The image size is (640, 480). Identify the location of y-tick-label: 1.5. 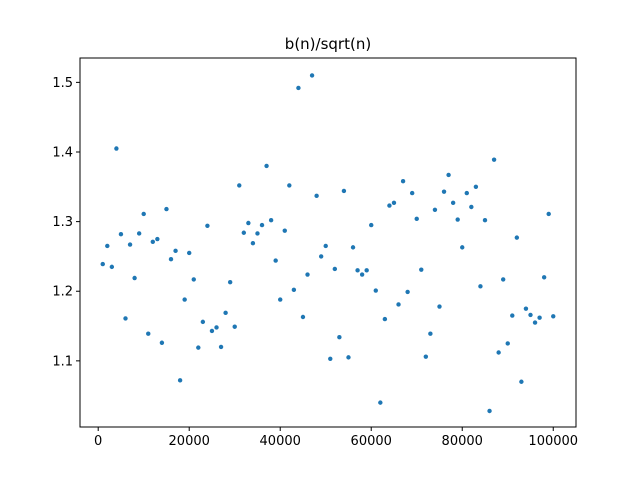
(62, 83).